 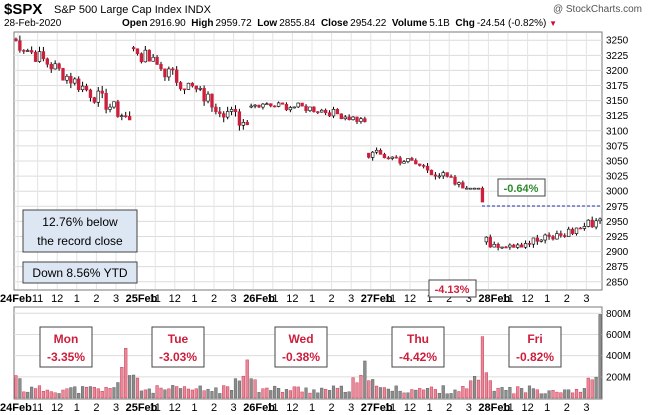 I want to click on chg-value: -24.54 (-0.82%), so click(x=511, y=23).